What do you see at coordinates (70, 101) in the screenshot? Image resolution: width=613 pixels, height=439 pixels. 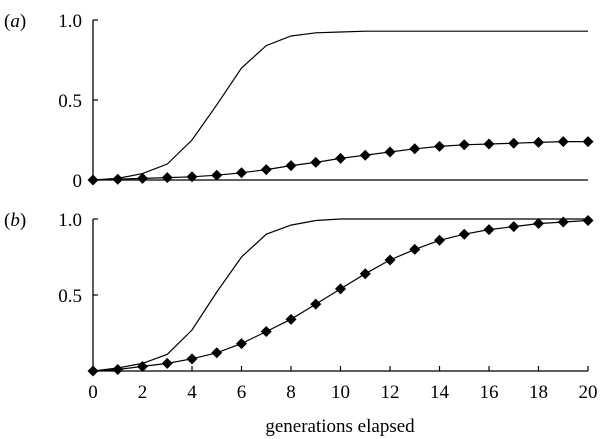 I see `panel-a-ytick-label-0.5: 0.5` at bounding box center [70, 101].